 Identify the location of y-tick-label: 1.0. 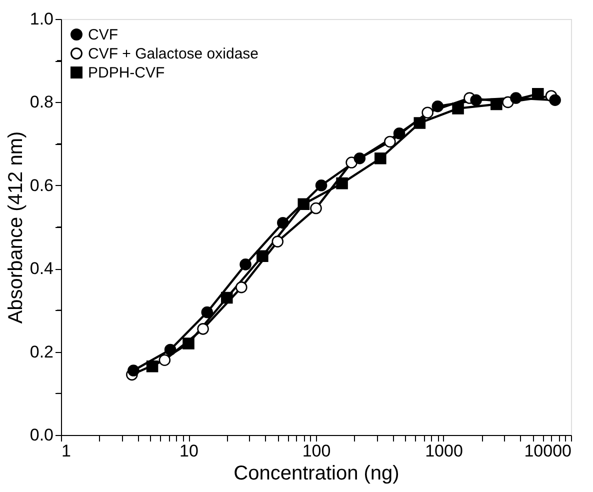
(42, 19).